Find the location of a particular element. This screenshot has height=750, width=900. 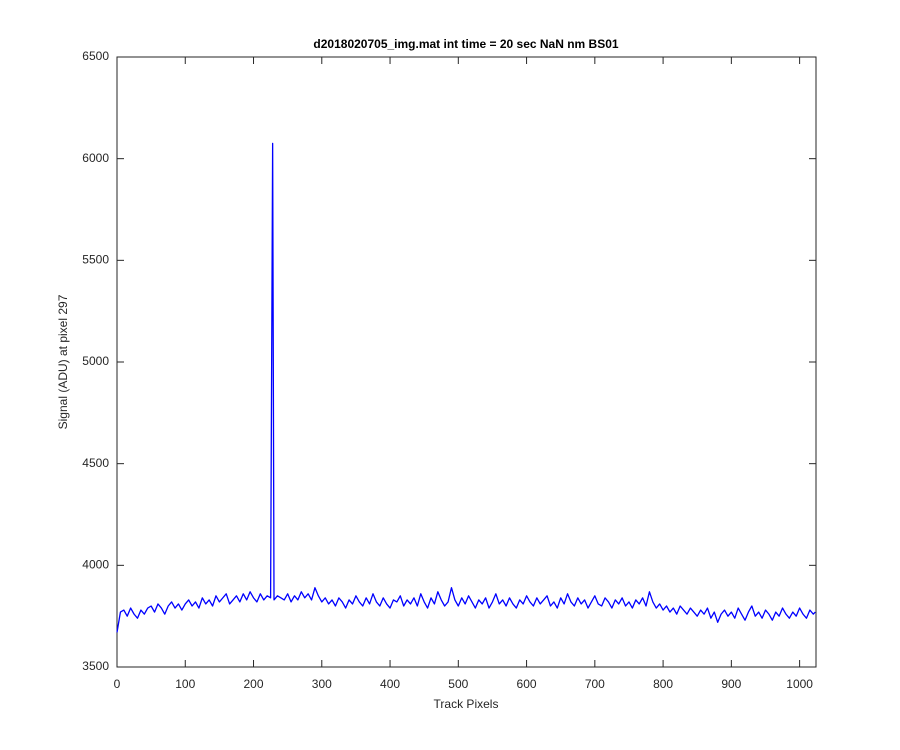

x-tick-label: 300 is located at coordinates (322, 684).